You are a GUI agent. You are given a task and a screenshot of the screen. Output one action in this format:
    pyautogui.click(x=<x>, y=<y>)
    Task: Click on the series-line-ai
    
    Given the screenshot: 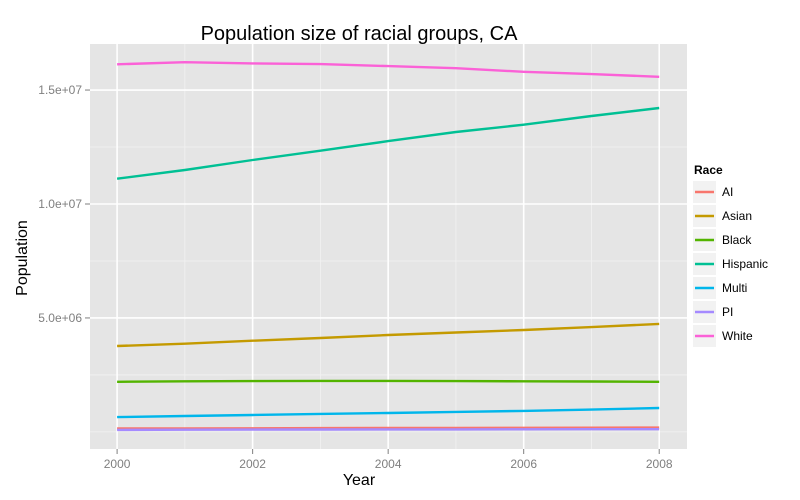 What is the action you would take?
    pyautogui.click(x=388, y=428)
    